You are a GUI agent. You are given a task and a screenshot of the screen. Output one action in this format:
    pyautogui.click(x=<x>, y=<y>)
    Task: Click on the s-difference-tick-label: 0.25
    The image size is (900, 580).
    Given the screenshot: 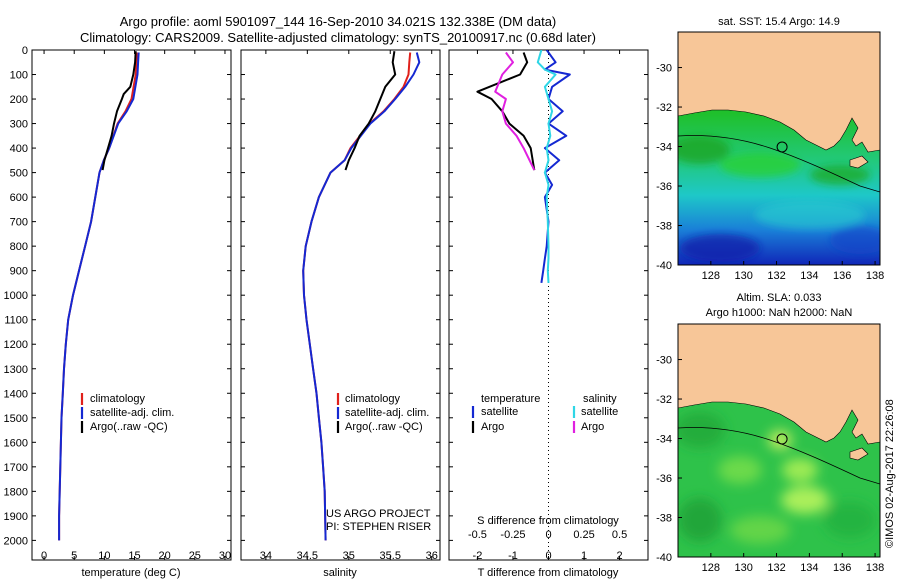 What is the action you would take?
    pyautogui.click(x=583, y=535)
    